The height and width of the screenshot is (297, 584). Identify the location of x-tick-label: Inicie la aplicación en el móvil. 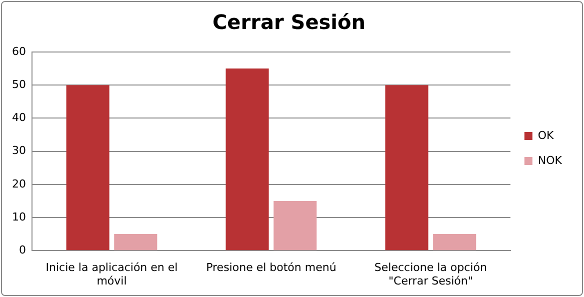
(112, 274).